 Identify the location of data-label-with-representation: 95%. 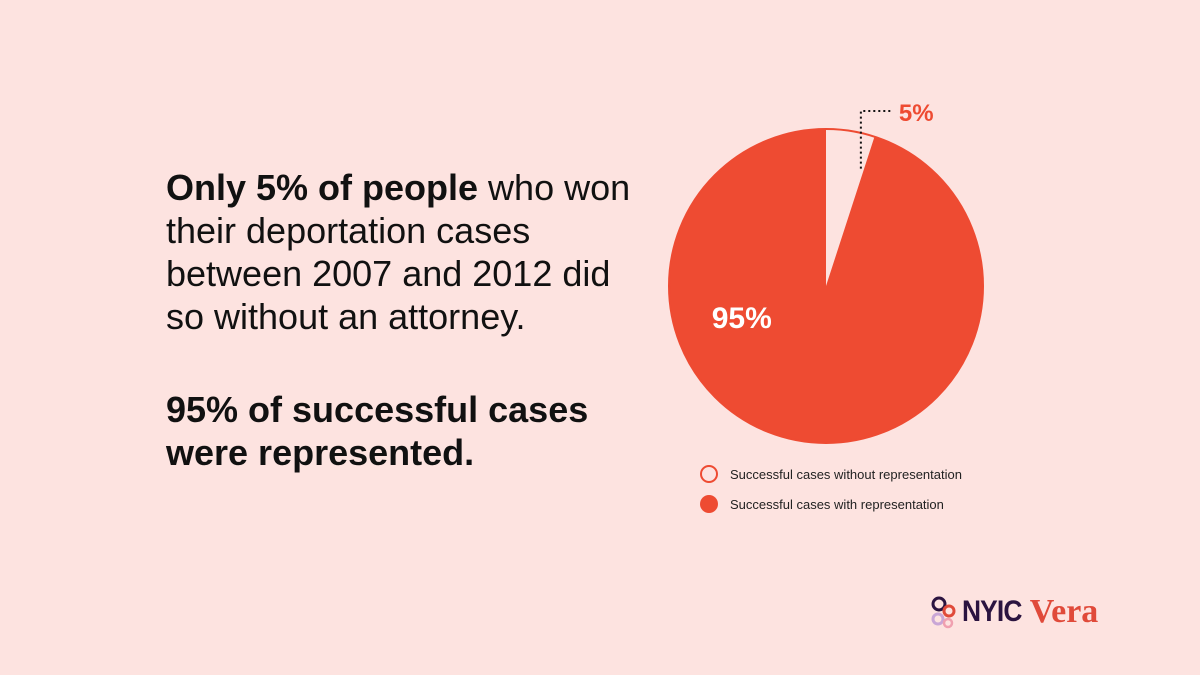
(742, 318).